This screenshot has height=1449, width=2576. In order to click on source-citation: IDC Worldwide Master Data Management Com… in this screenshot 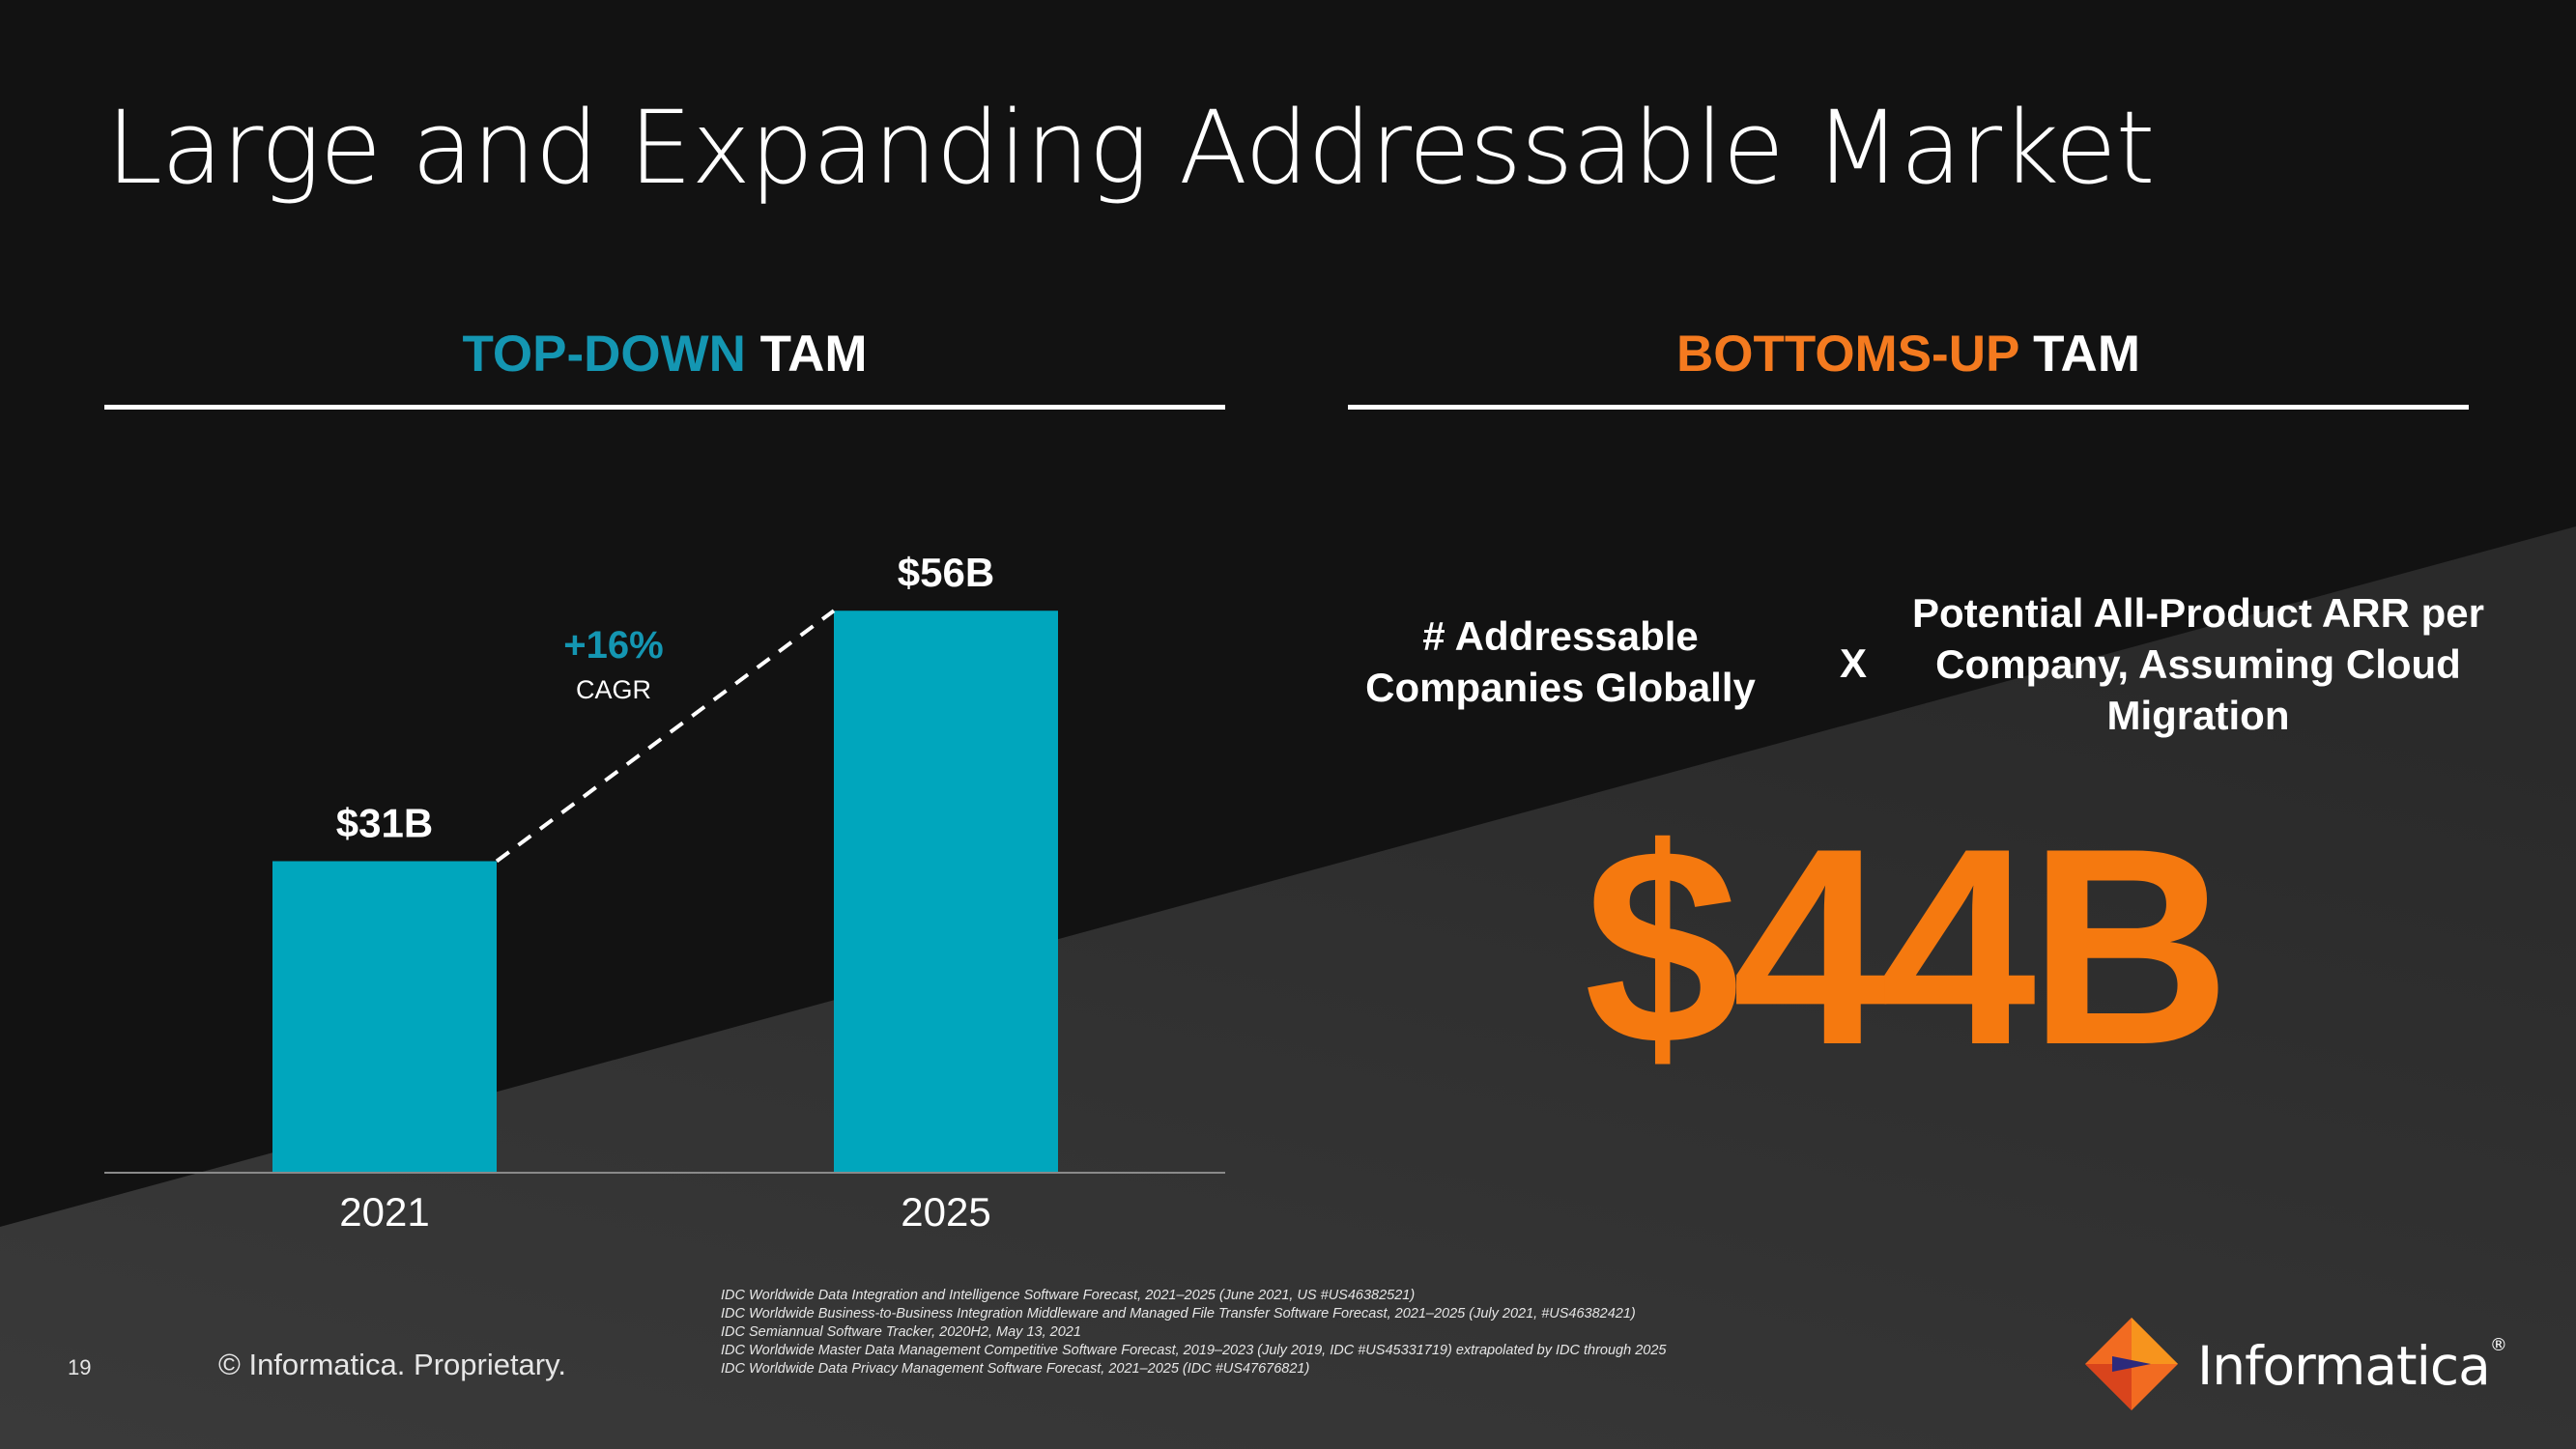, I will do `click(1194, 1350)`.